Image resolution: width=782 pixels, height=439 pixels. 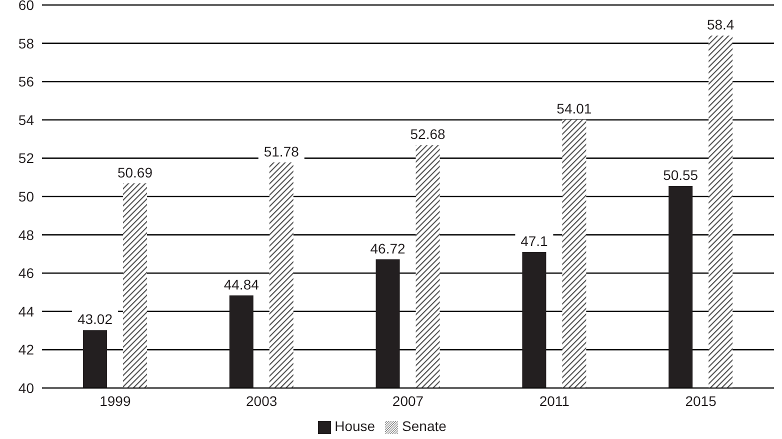 What do you see at coordinates (26, 273) in the screenshot?
I see `y-tick-label: 46` at bounding box center [26, 273].